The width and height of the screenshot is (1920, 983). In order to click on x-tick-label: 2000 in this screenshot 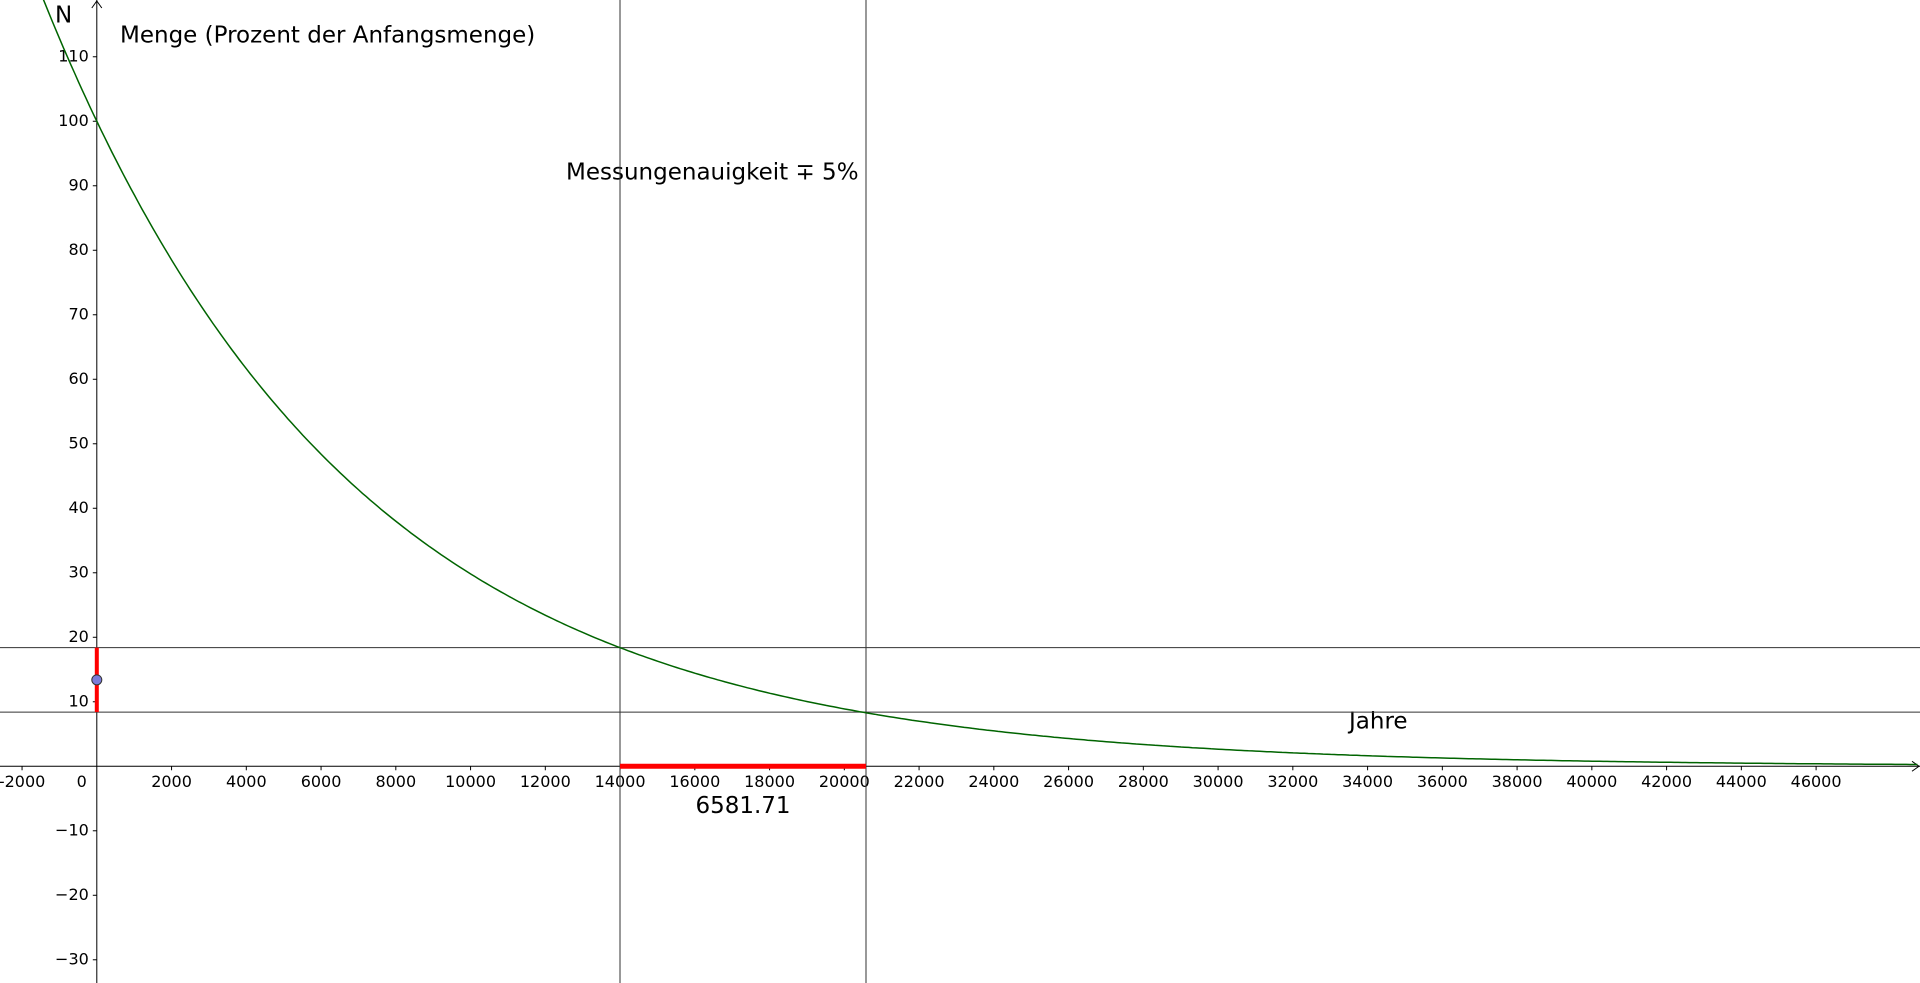, I will do `click(171, 781)`.